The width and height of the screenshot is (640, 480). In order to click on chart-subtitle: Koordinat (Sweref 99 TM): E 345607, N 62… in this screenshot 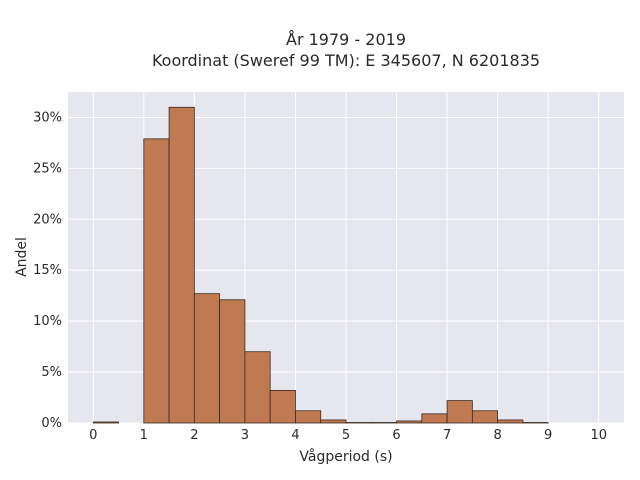, I will do `click(346, 60)`.